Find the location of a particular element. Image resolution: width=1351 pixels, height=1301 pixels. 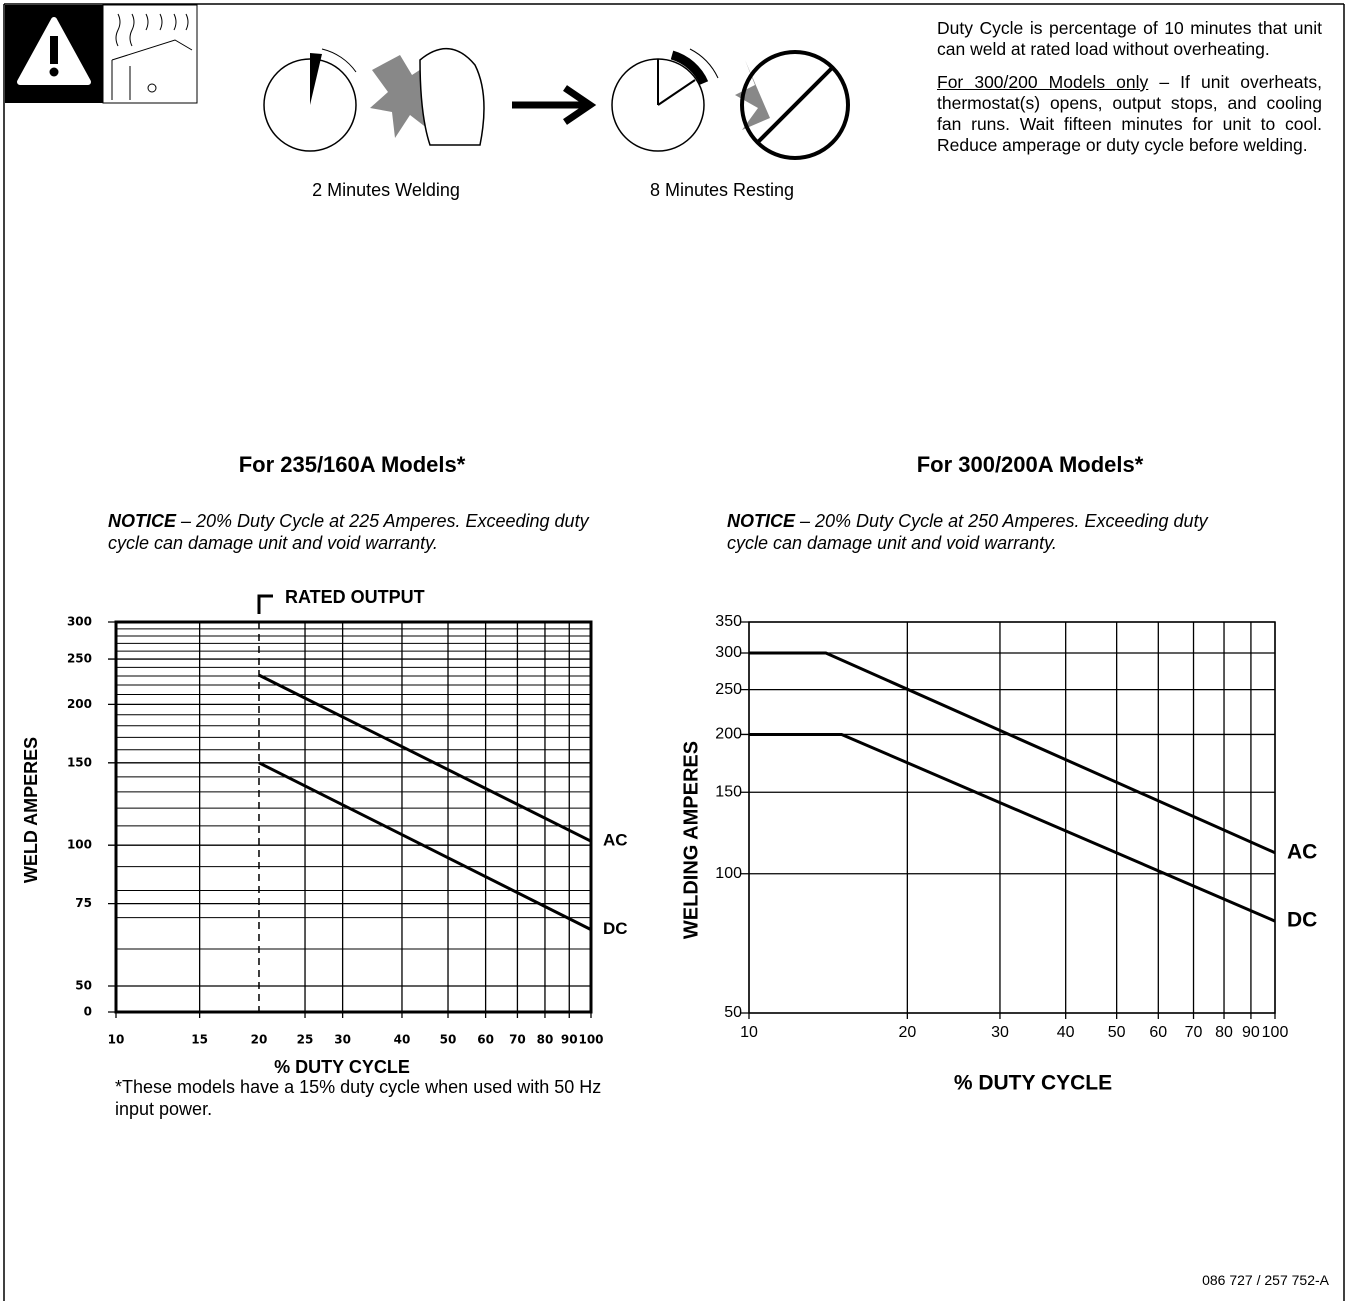

chart-title: For 235/160A Models* is located at coordinates (352, 464).